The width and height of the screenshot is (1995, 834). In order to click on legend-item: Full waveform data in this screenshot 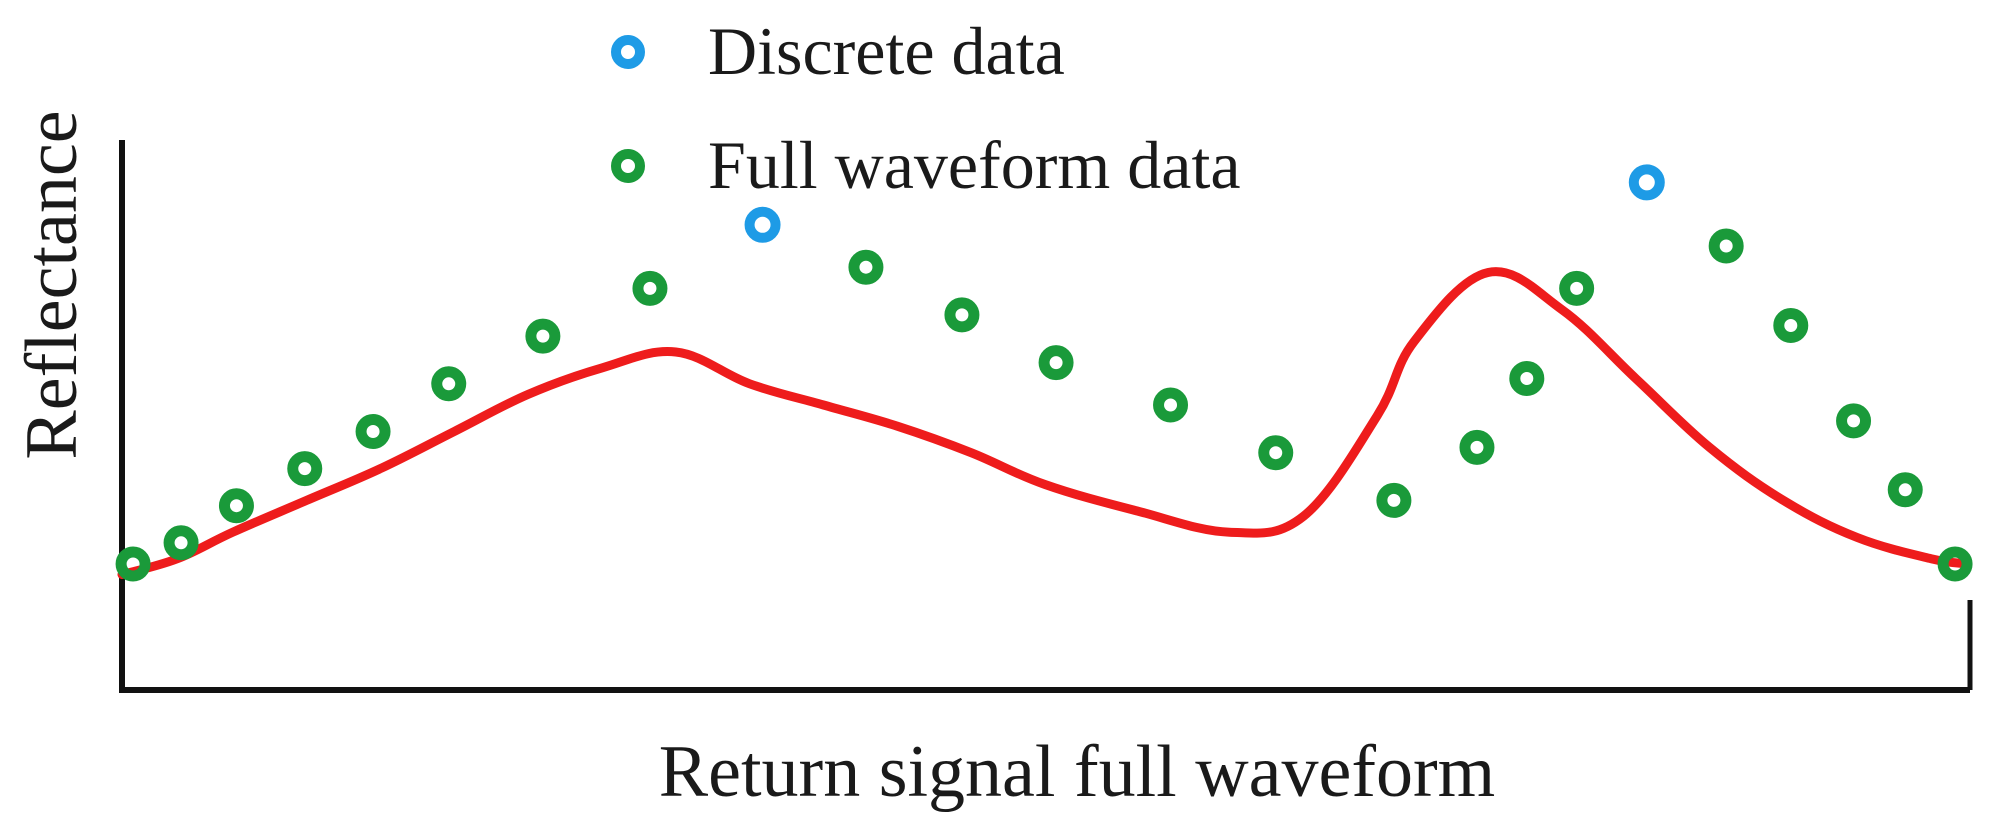, I will do `click(926, 165)`.